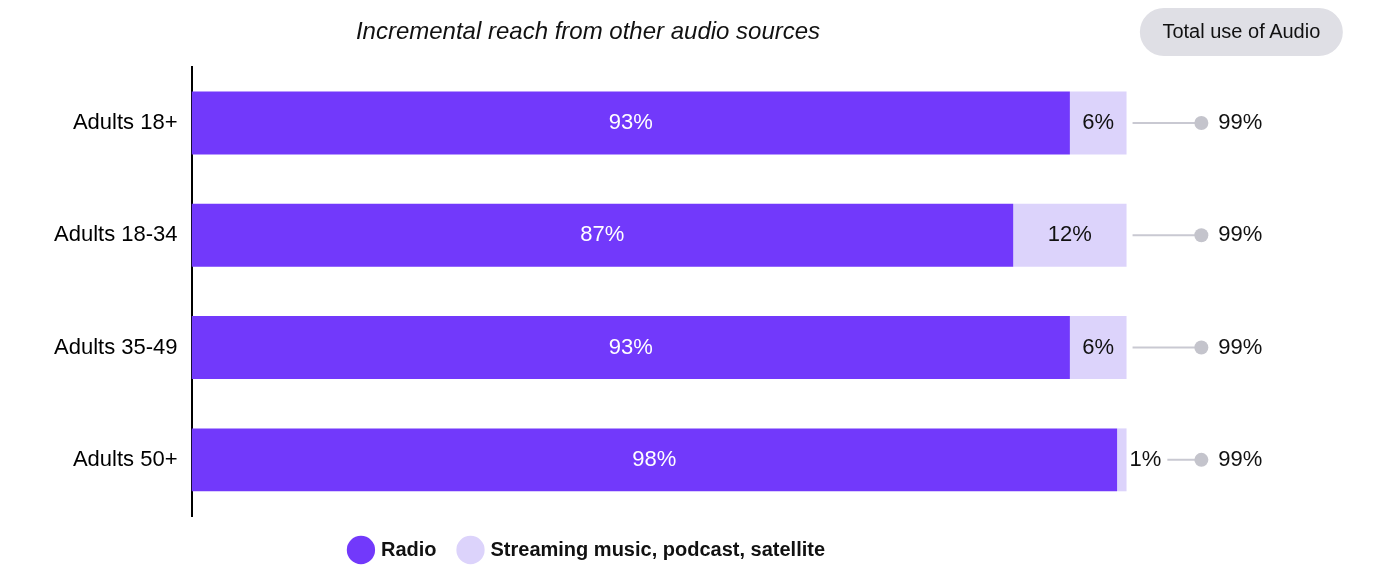 The height and width of the screenshot is (570, 1385). Describe the element at coordinates (125, 458) in the screenshot. I see `y-tick-label: Adults 50+` at that location.